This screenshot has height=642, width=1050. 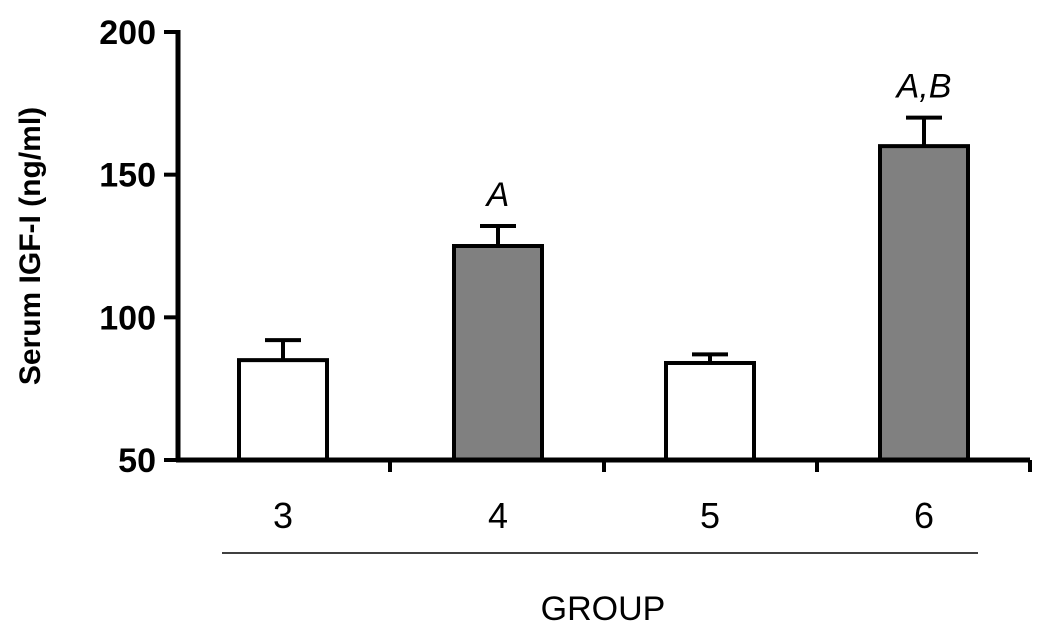 I want to click on significance-label-4: A, so click(x=497, y=195).